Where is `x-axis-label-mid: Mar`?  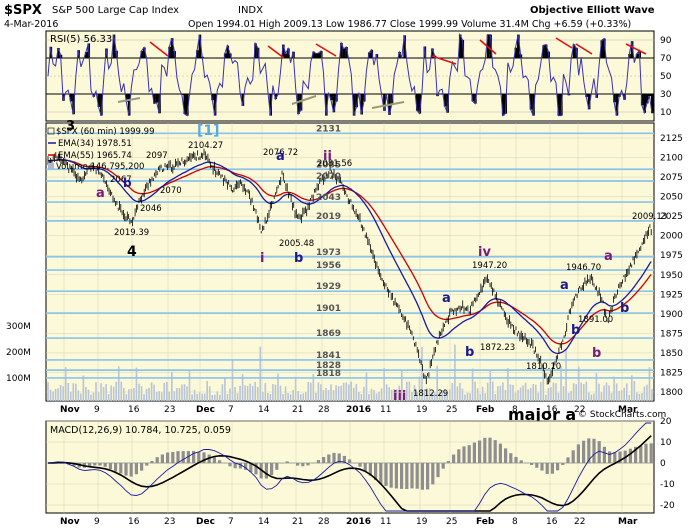
x-axis-label-mid: Mar is located at coordinates (628, 410).